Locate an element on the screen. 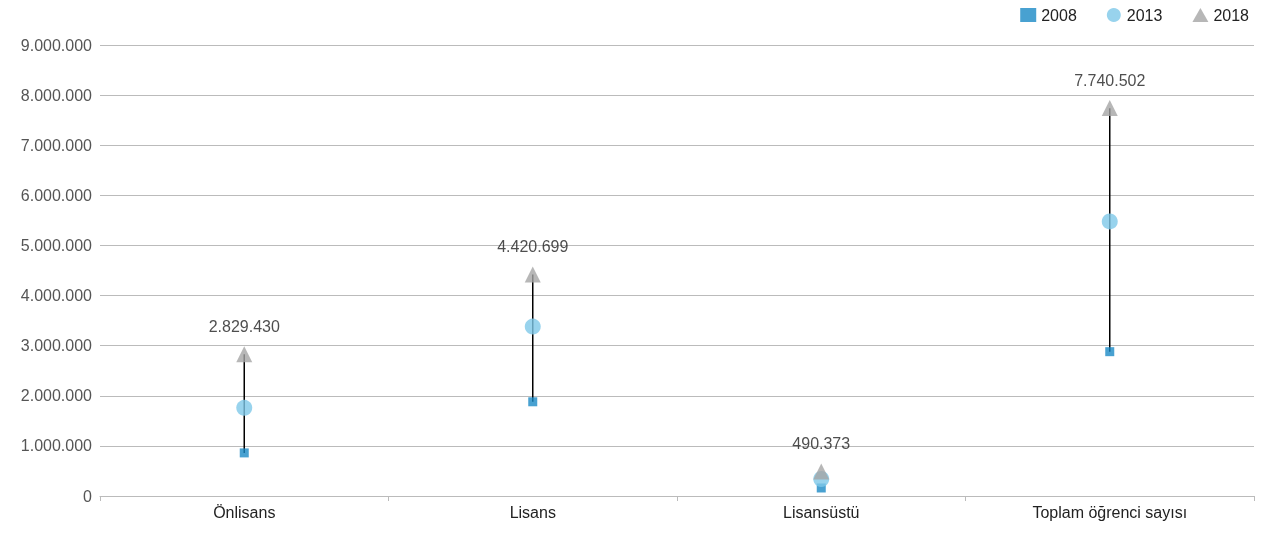  legend-label: 2008 is located at coordinates (1059, 15).